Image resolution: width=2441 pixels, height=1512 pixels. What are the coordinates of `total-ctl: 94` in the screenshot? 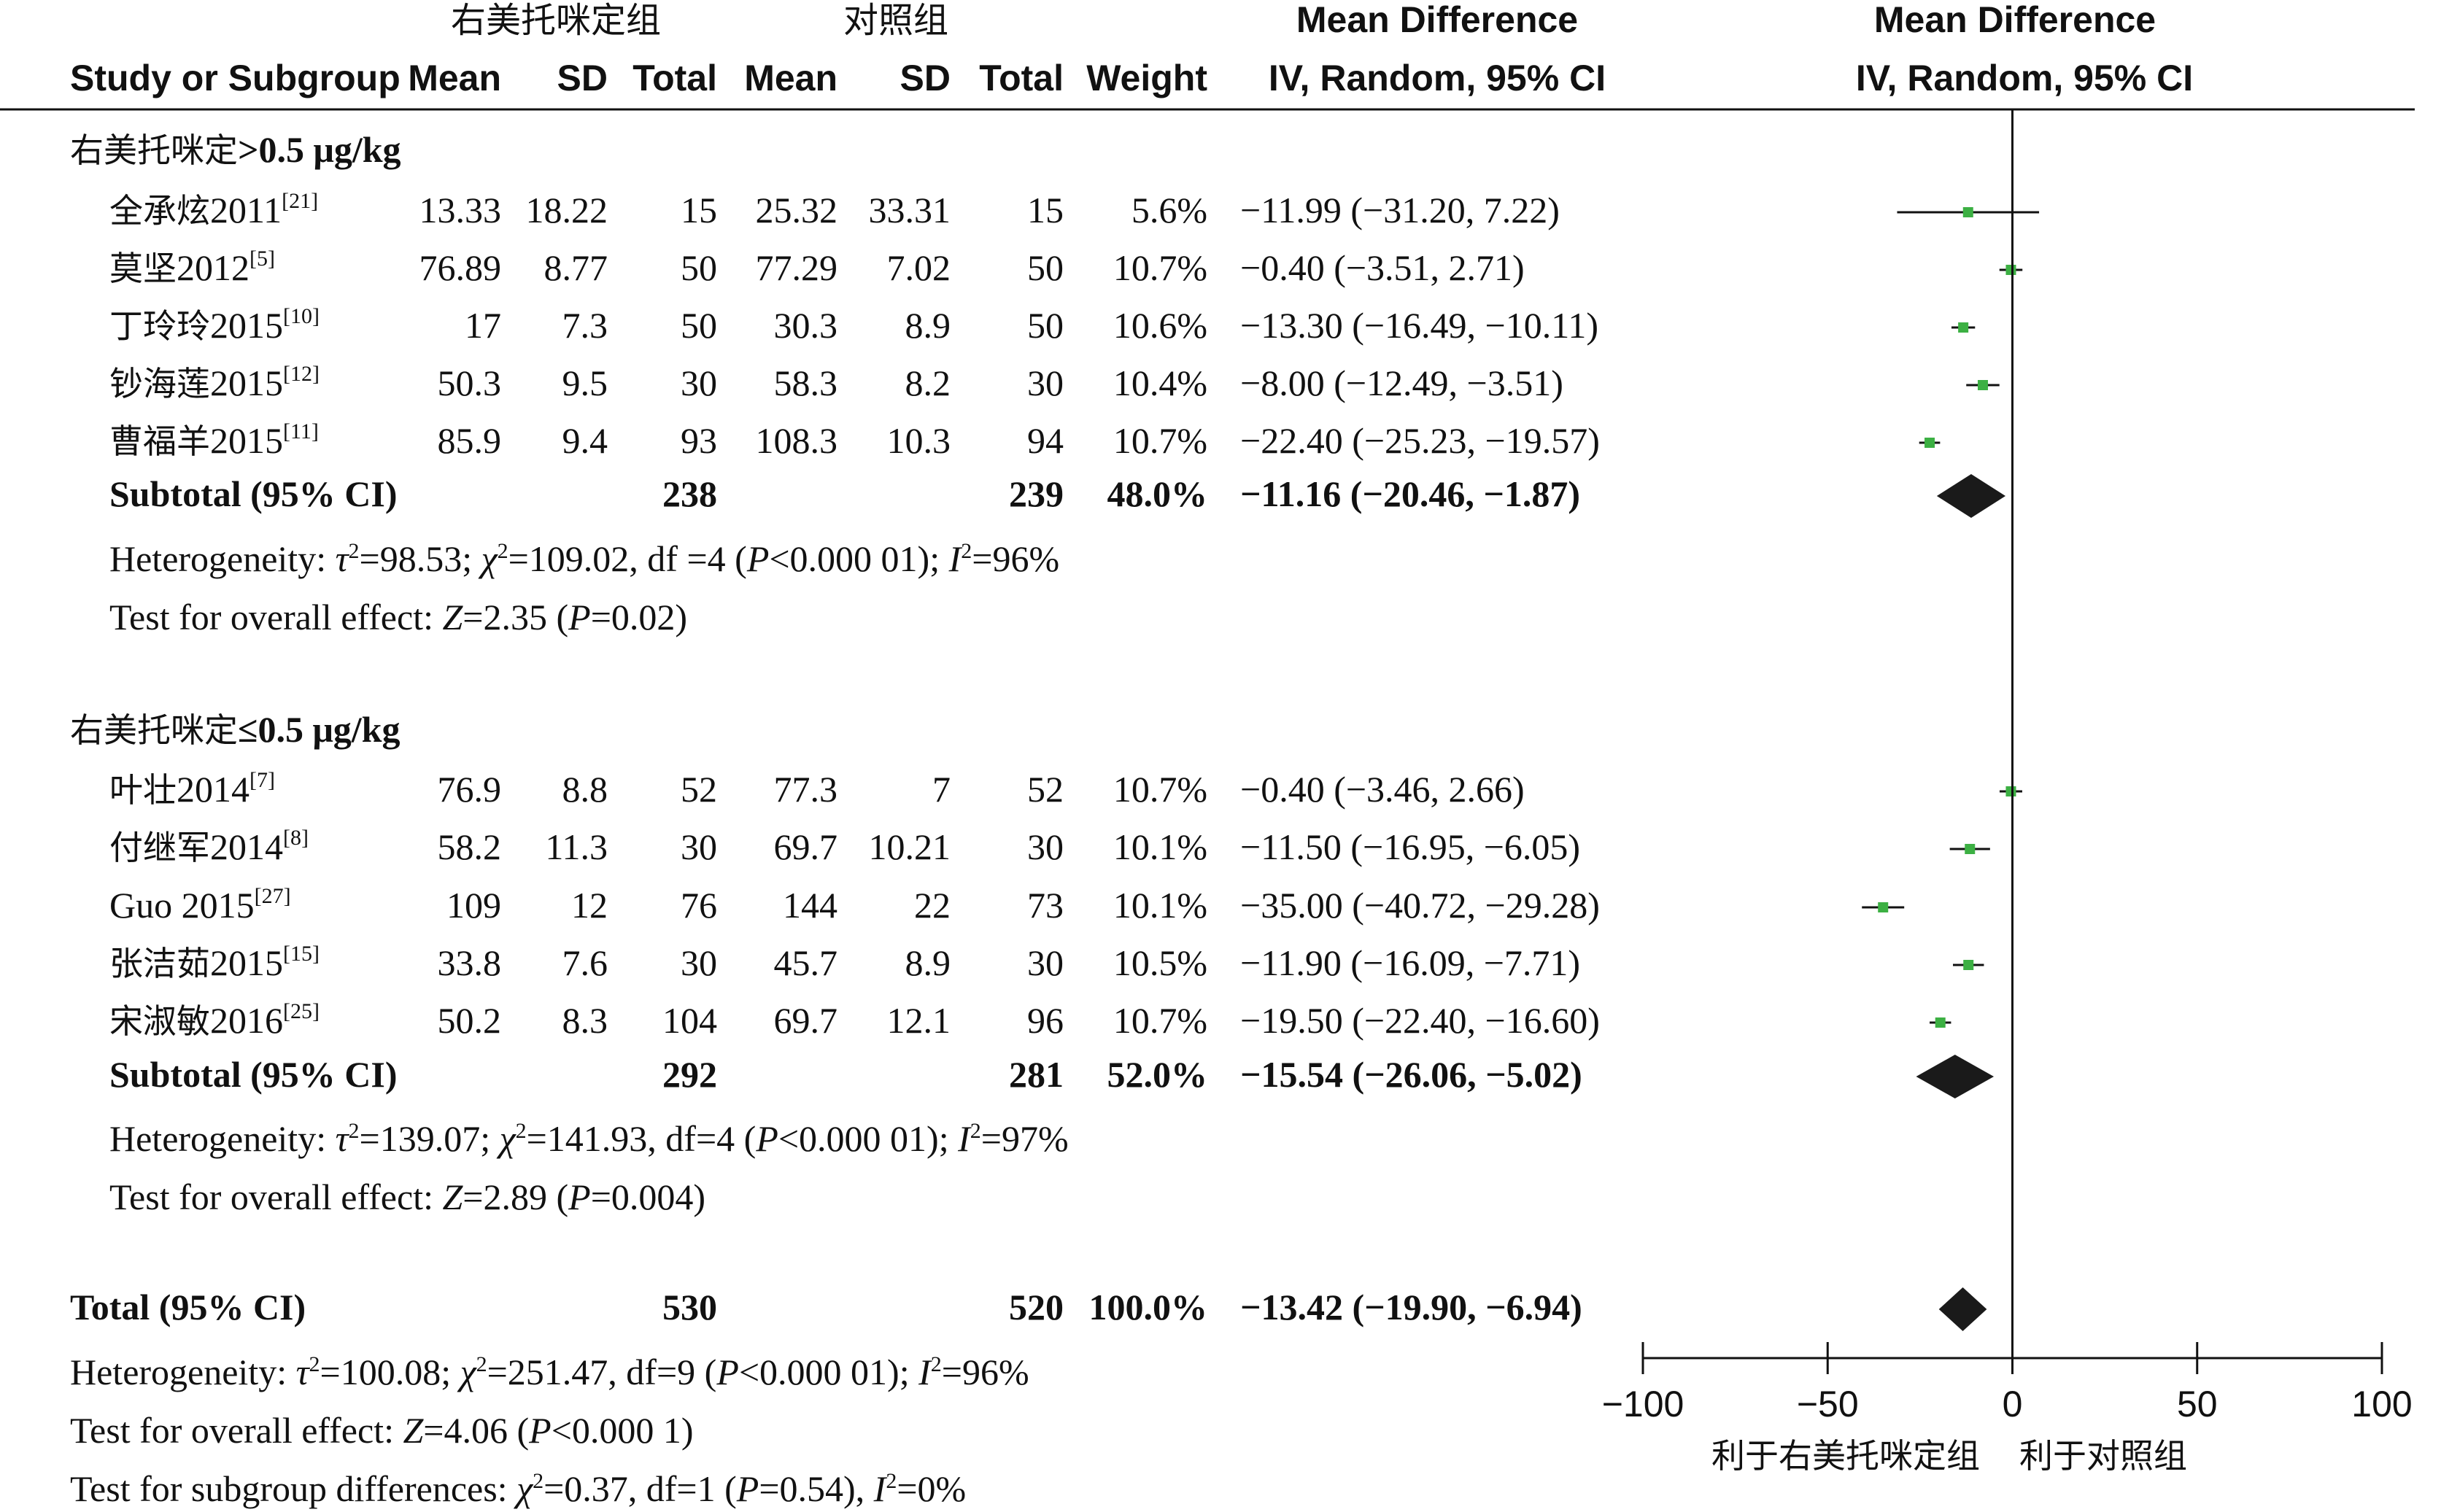 It's located at (1045, 440).